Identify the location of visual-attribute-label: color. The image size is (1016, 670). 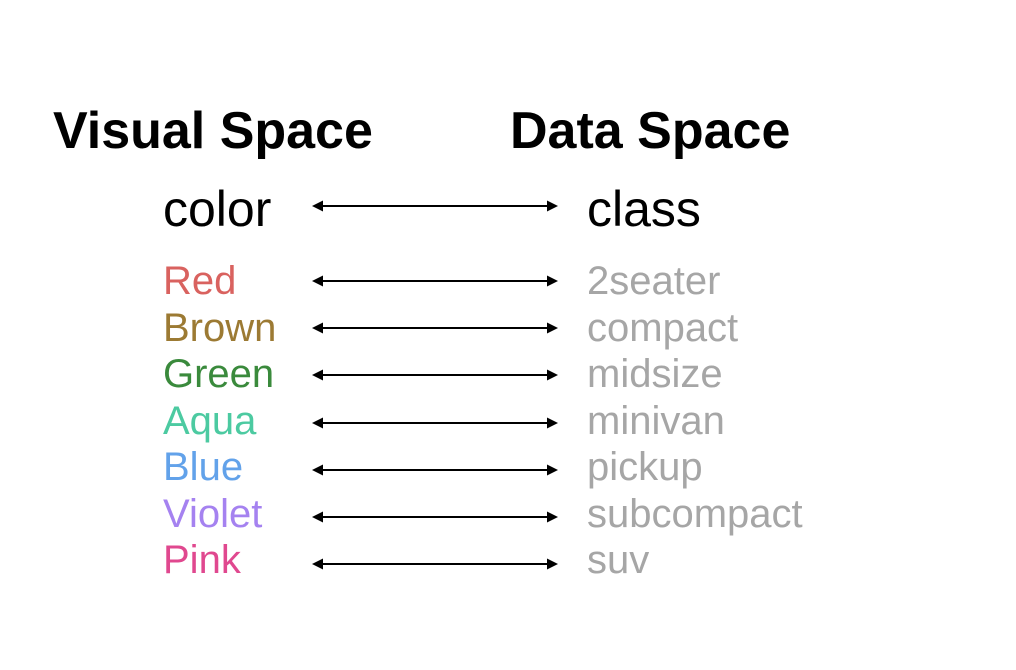
(217, 209).